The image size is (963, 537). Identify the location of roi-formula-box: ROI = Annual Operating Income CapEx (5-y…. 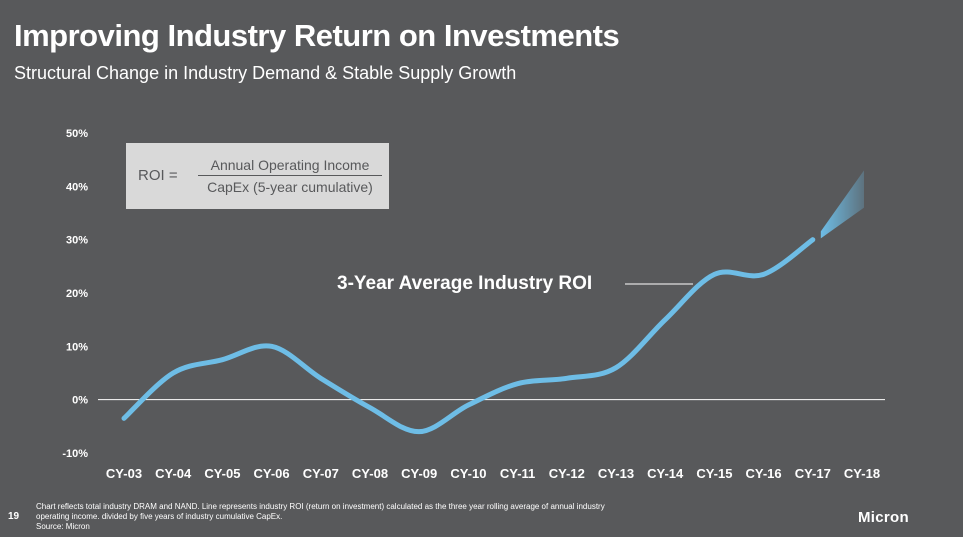
(257, 176).